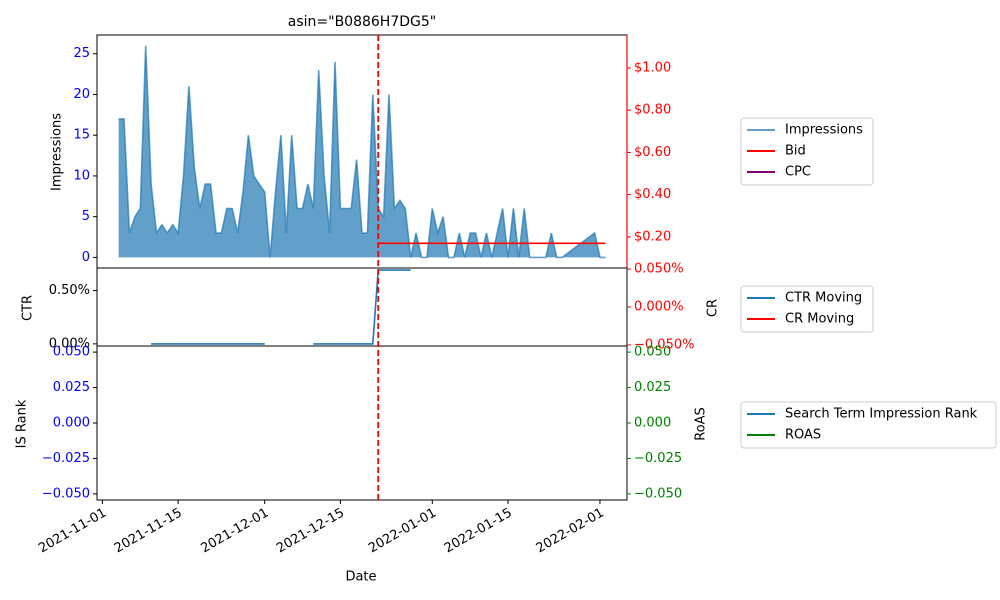 Image resolution: width=1000 pixels, height=600 pixels. I want to click on y2-tick-label: −0.050, so click(658, 493).